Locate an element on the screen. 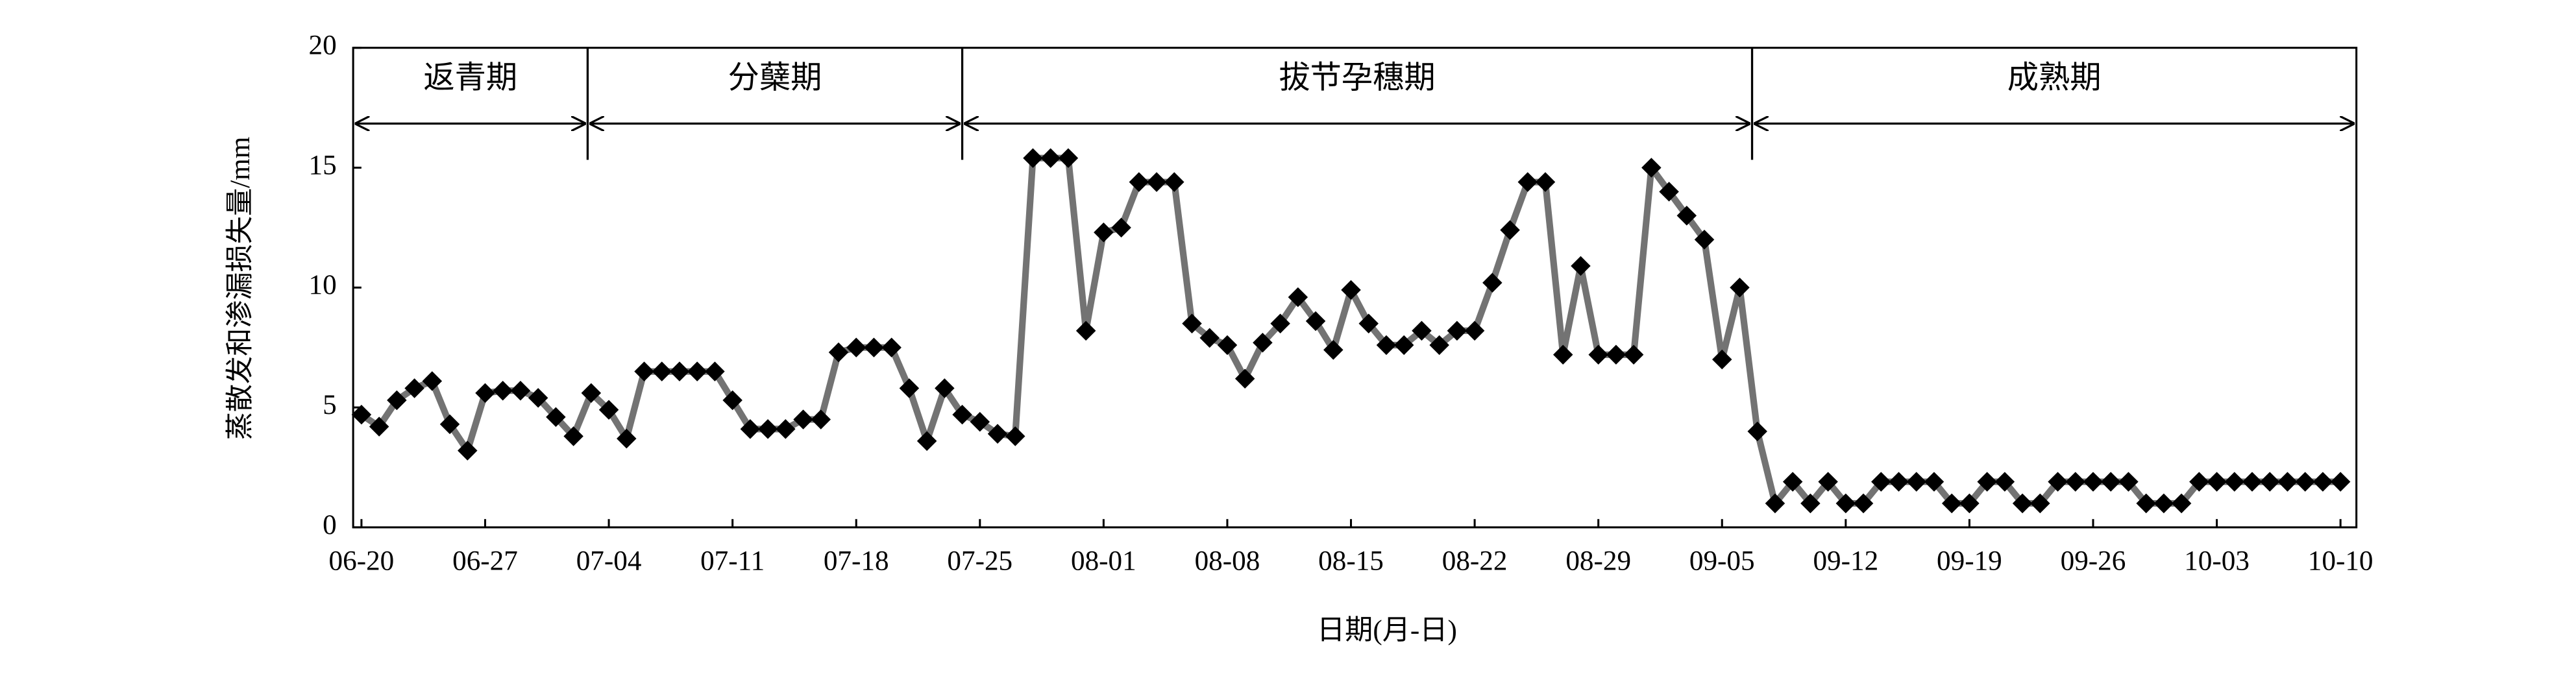  y-tick-label: 10 is located at coordinates (323, 285).